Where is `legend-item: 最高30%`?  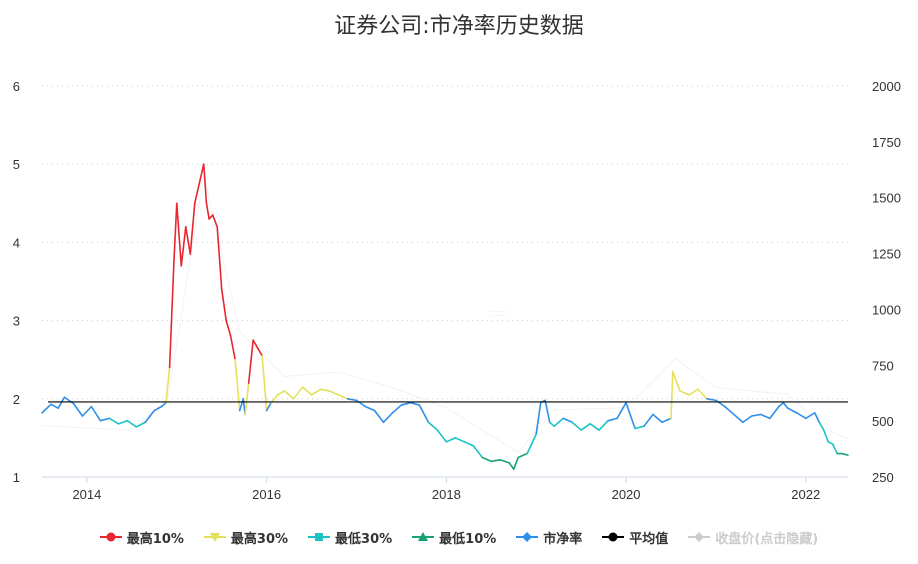
legend-item: 最高30% is located at coordinates (245, 537).